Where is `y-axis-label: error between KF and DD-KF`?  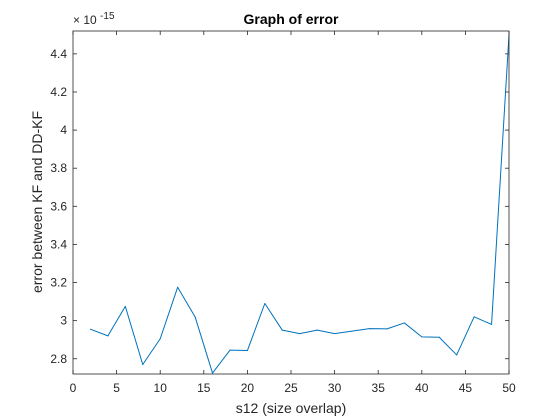 y-axis-label: error between KF and DD-KF is located at coordinates (37, 202).